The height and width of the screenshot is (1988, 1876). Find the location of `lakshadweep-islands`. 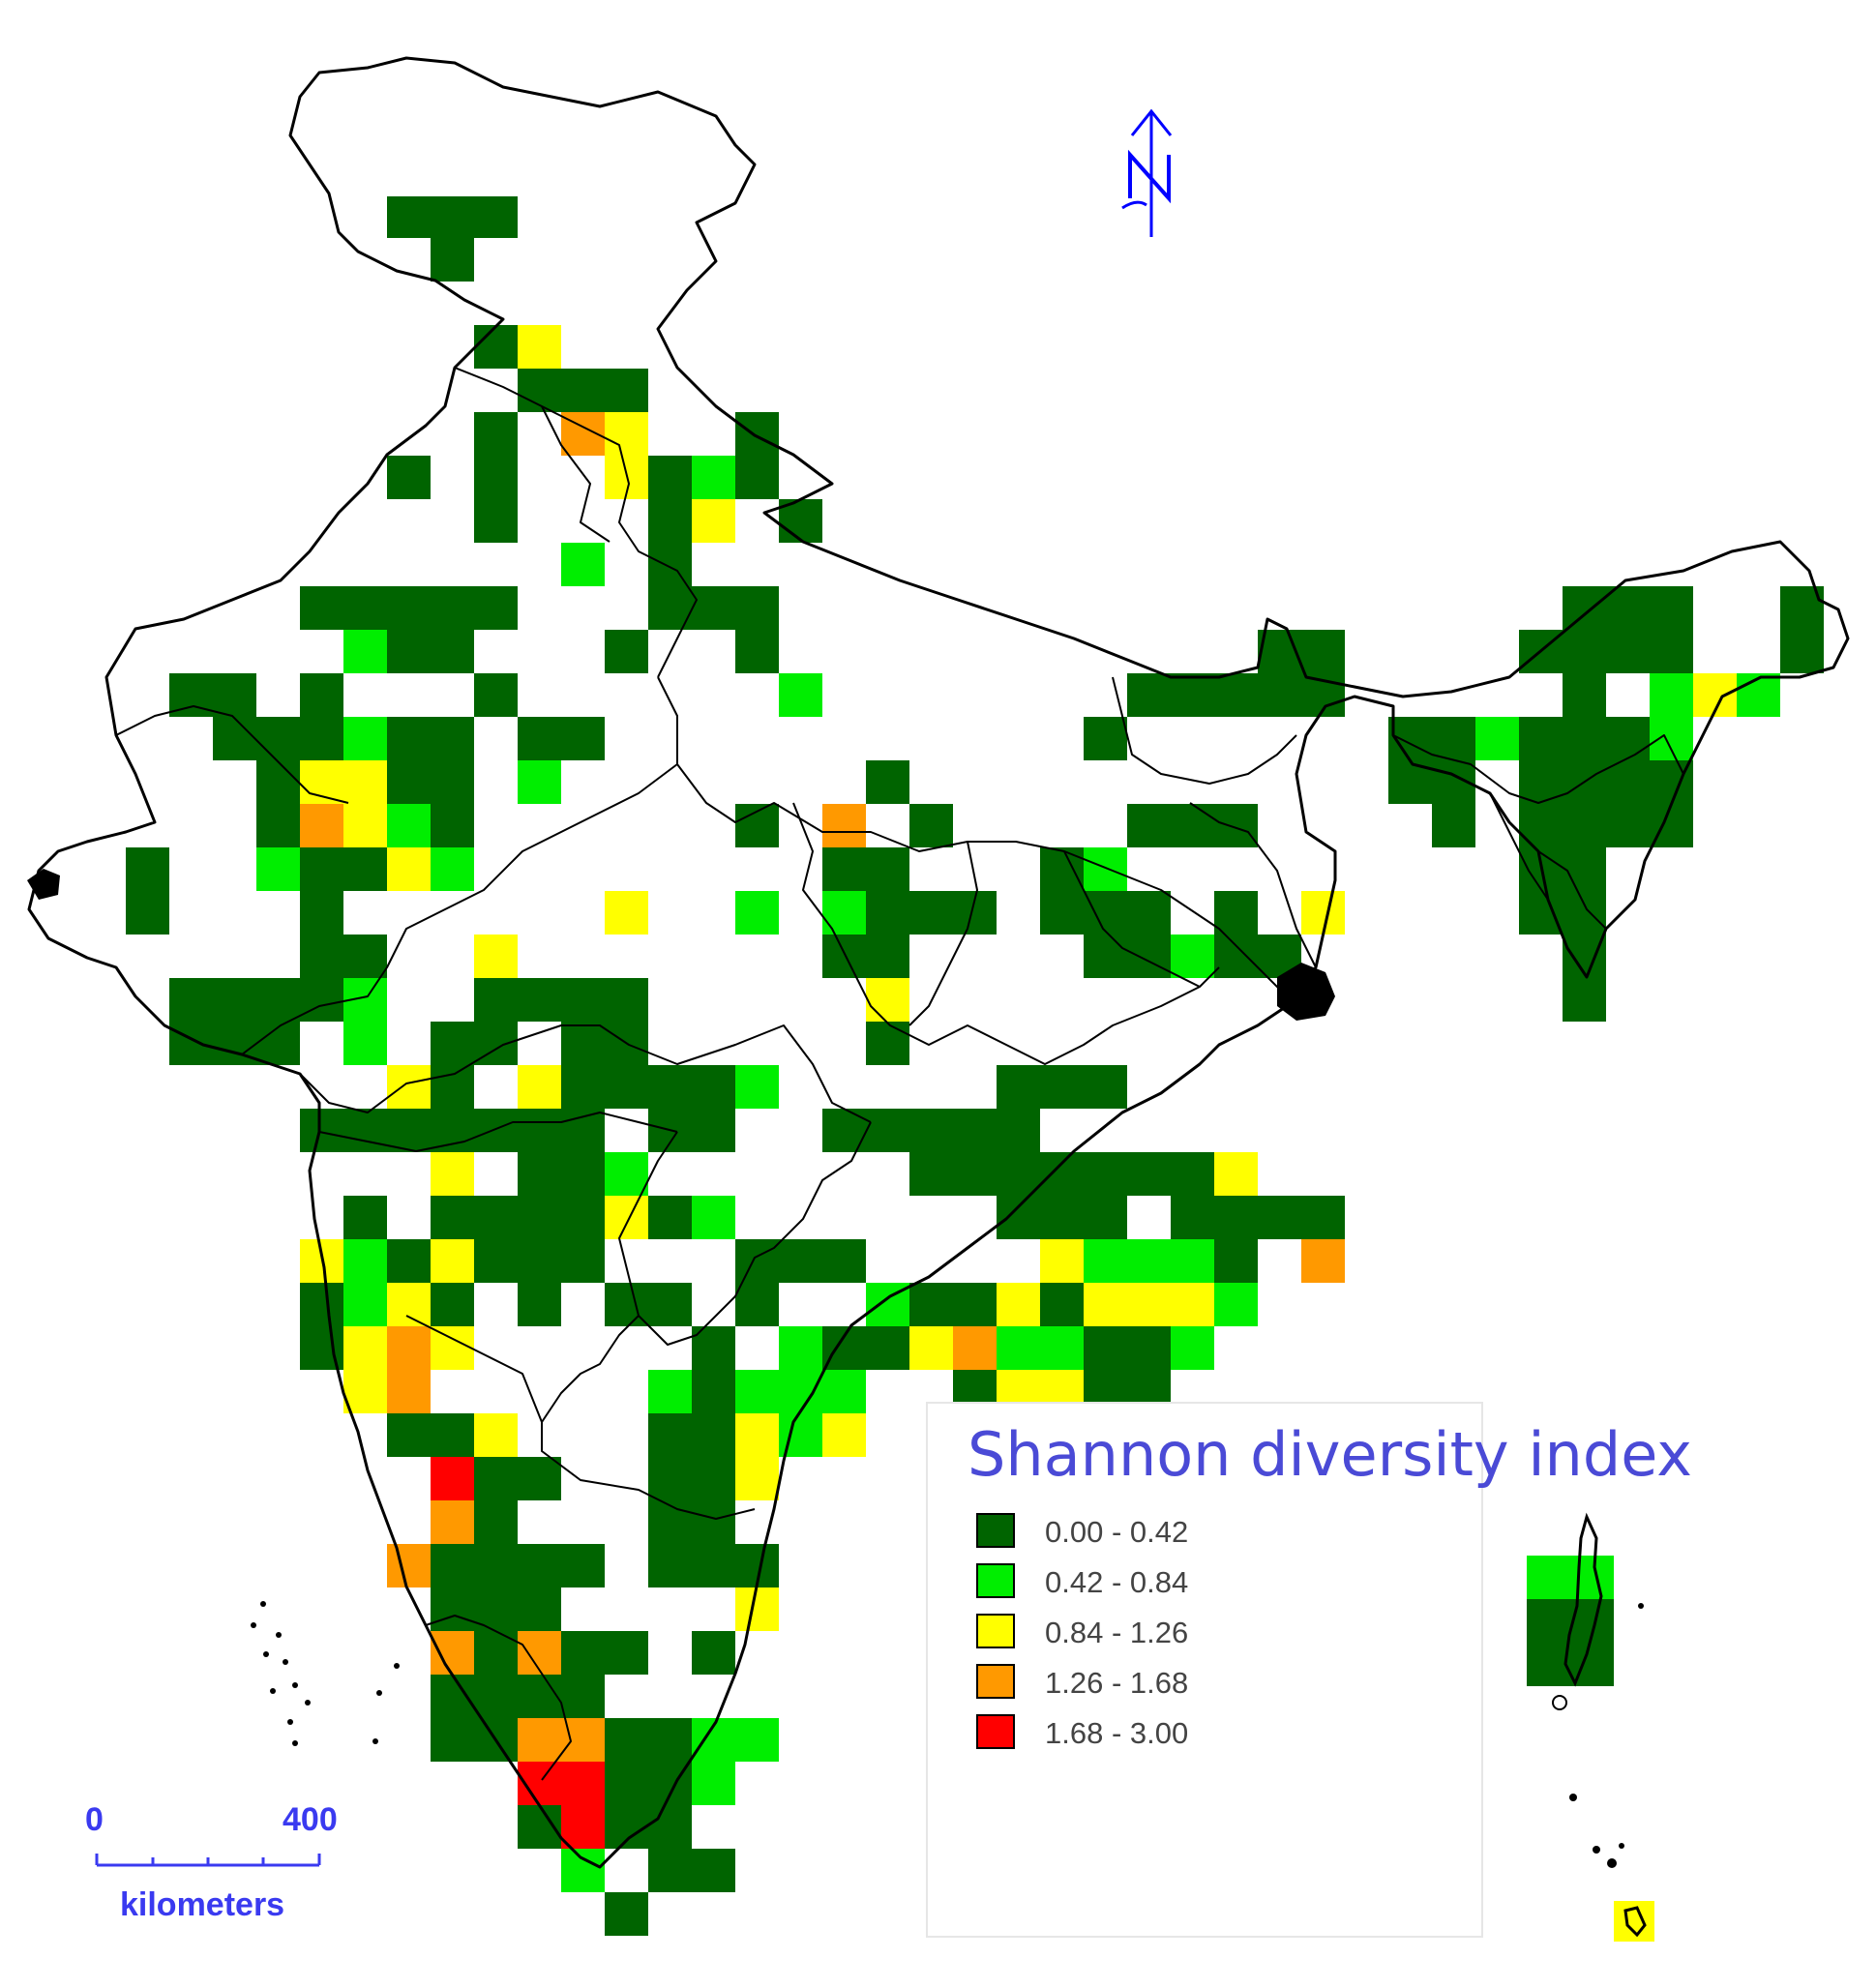

lakshadweep-islands is located at coordinates (325, 1673).